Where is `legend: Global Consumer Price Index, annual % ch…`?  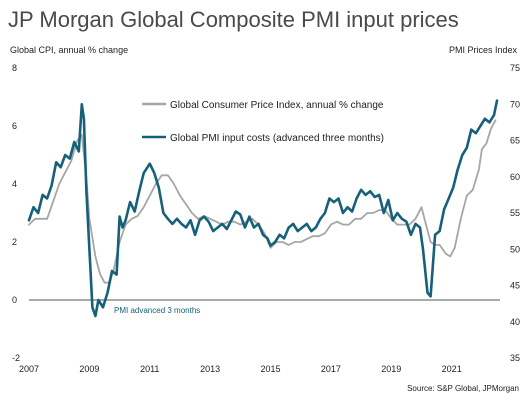 legend: Global Consumer Price Index, annual % ch… is located at coordinates (263, 122).